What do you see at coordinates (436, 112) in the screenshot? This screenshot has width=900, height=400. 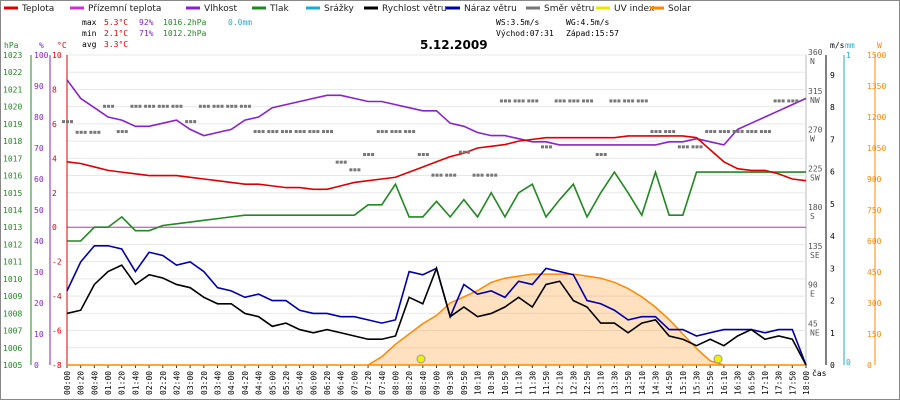 I see `series-vlhkost` at bounding box center [436, 112].